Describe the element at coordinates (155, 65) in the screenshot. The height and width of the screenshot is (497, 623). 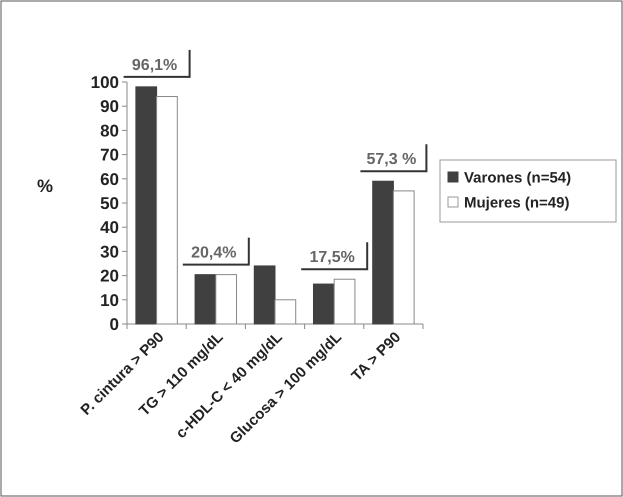
I see `text: 96,1%` at that location.